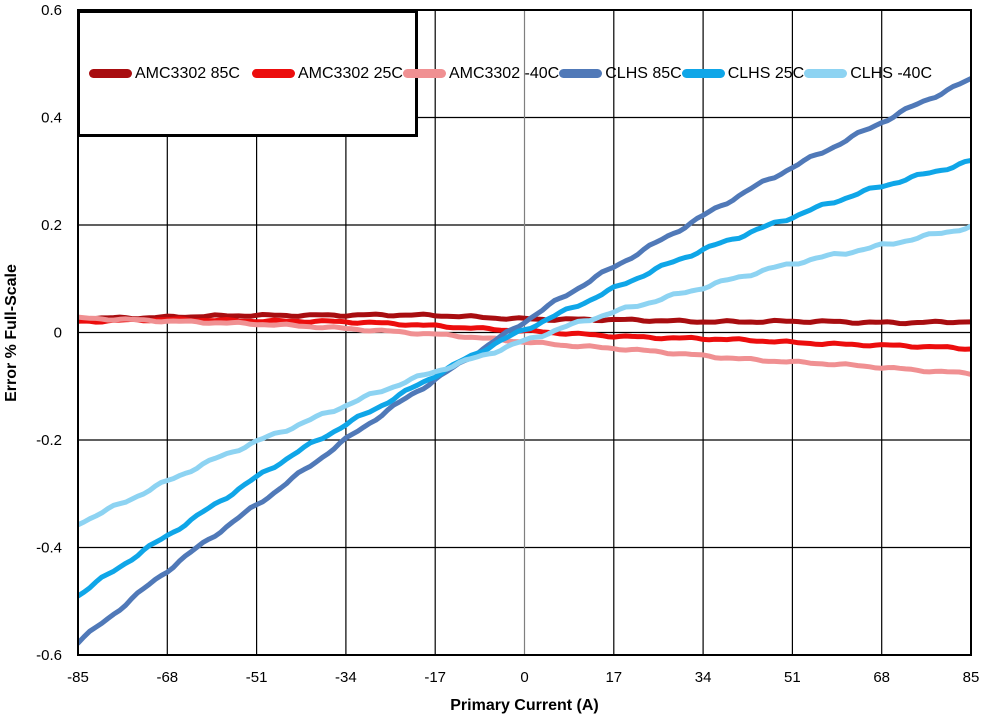 The width and height of the screenshot is (987, 725). Describe the element at coordinates (11, 333) in the screenshot. I see `y-axis-title: Error % Full-Scale` at that location.